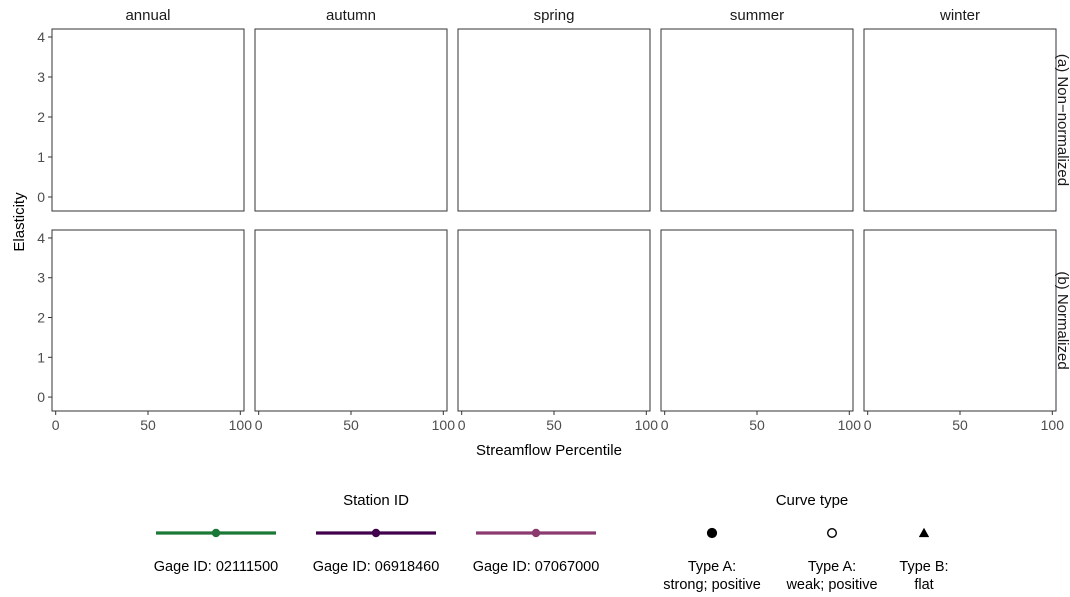  Describe the element at coordinates (376, 500) in the screenshot. I see `legend-station-title: Station ID` at that location.